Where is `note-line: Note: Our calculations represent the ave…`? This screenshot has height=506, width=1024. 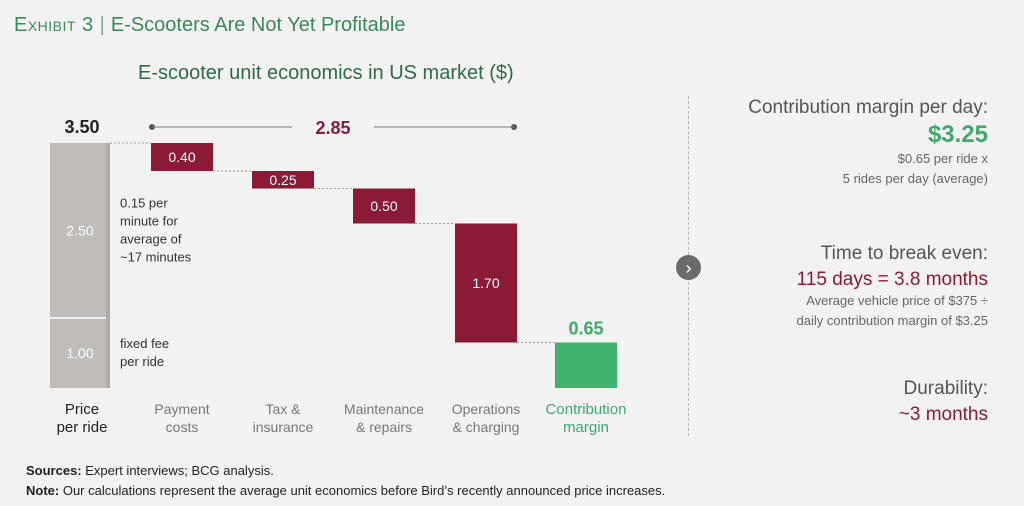 note-line: Note: Our calculations represent the ave… is located at coordinates (345, 490).